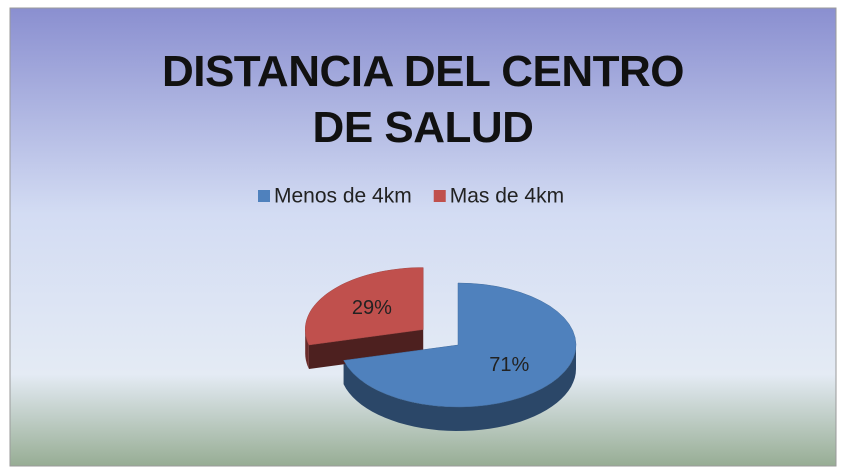  Describe the element at coordinates (343, 196) in the screenshot. I see `legend-label: Menos de 4km` at that location.